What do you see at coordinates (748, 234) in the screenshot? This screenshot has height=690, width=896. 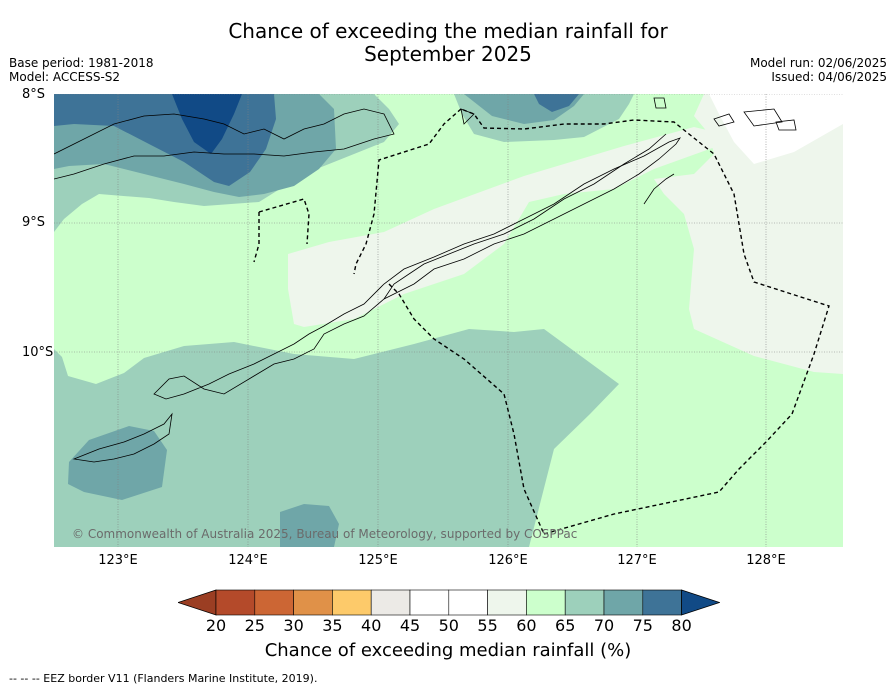 I see `zone-55-60-east` at bounding box center [748, 234].